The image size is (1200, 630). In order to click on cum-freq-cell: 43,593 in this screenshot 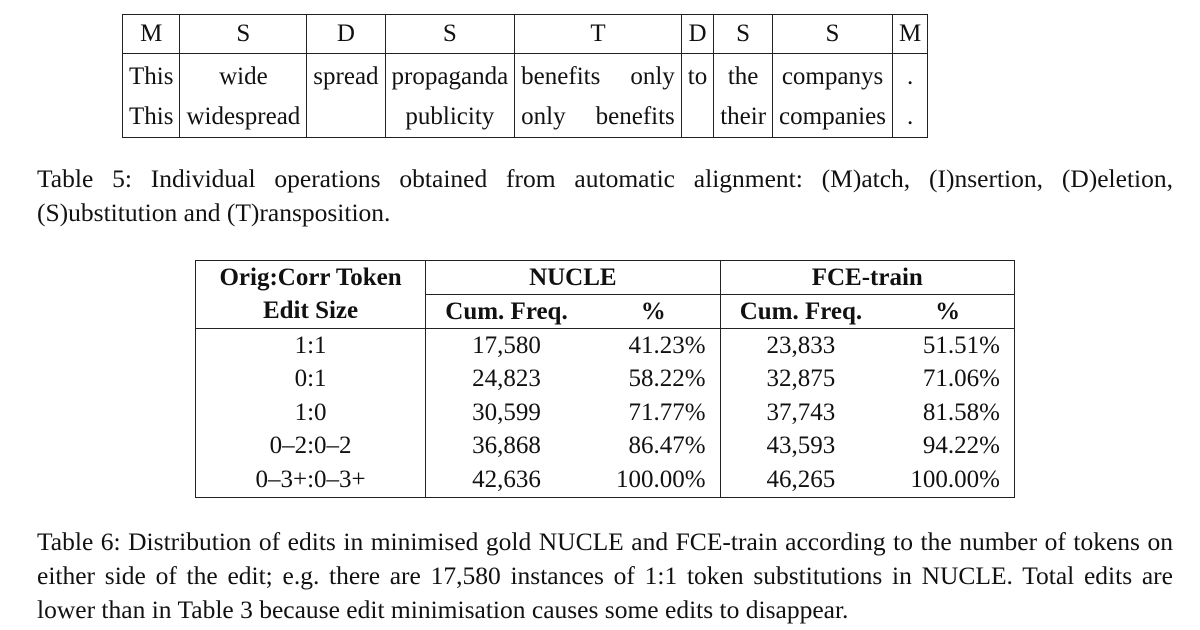, I will do `click(800, 446)`.